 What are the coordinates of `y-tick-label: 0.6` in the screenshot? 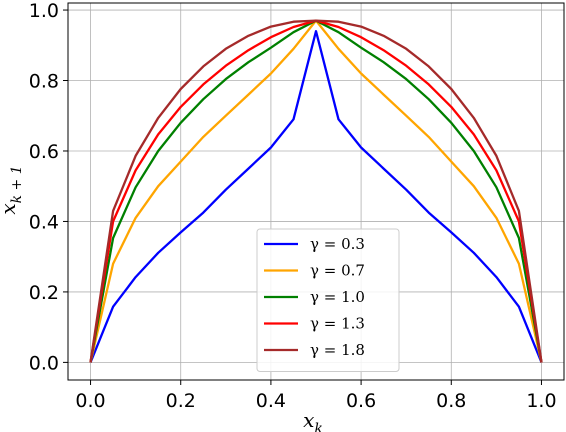 It's located at (44, 152).